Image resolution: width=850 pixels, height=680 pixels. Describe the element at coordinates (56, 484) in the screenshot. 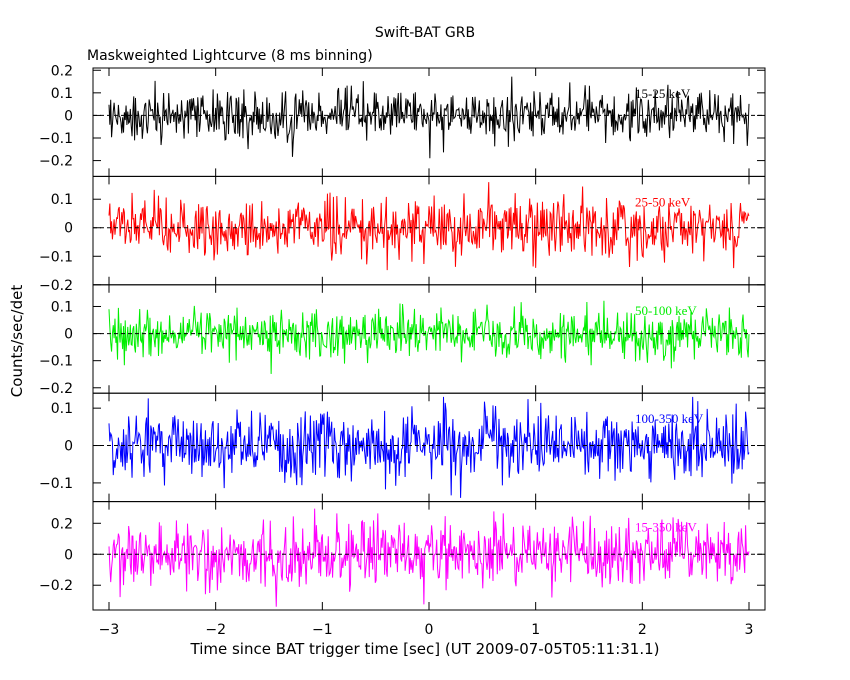

I see `y-tick-label-3-2: −0.1` at that location.